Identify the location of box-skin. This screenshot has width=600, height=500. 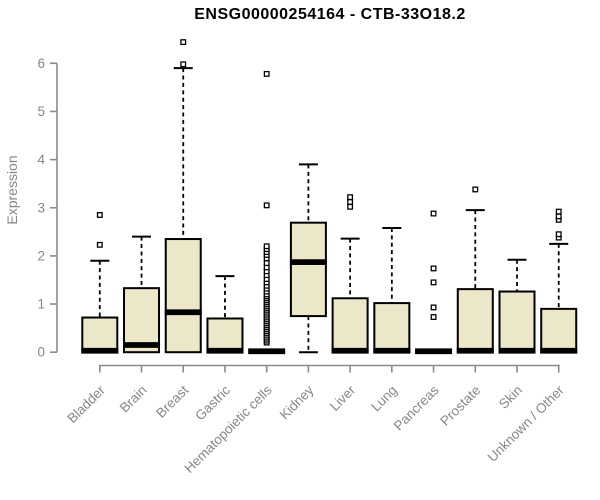
(517, 322).